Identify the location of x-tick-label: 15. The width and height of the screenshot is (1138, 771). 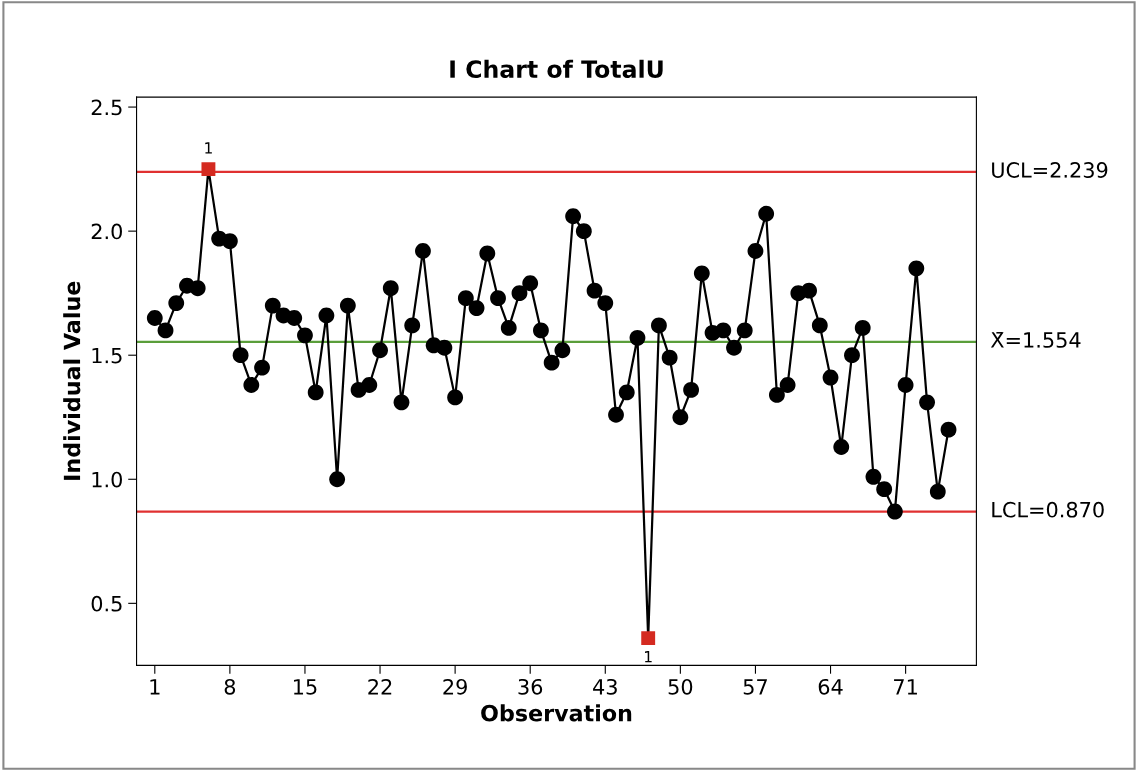
(305, 687).